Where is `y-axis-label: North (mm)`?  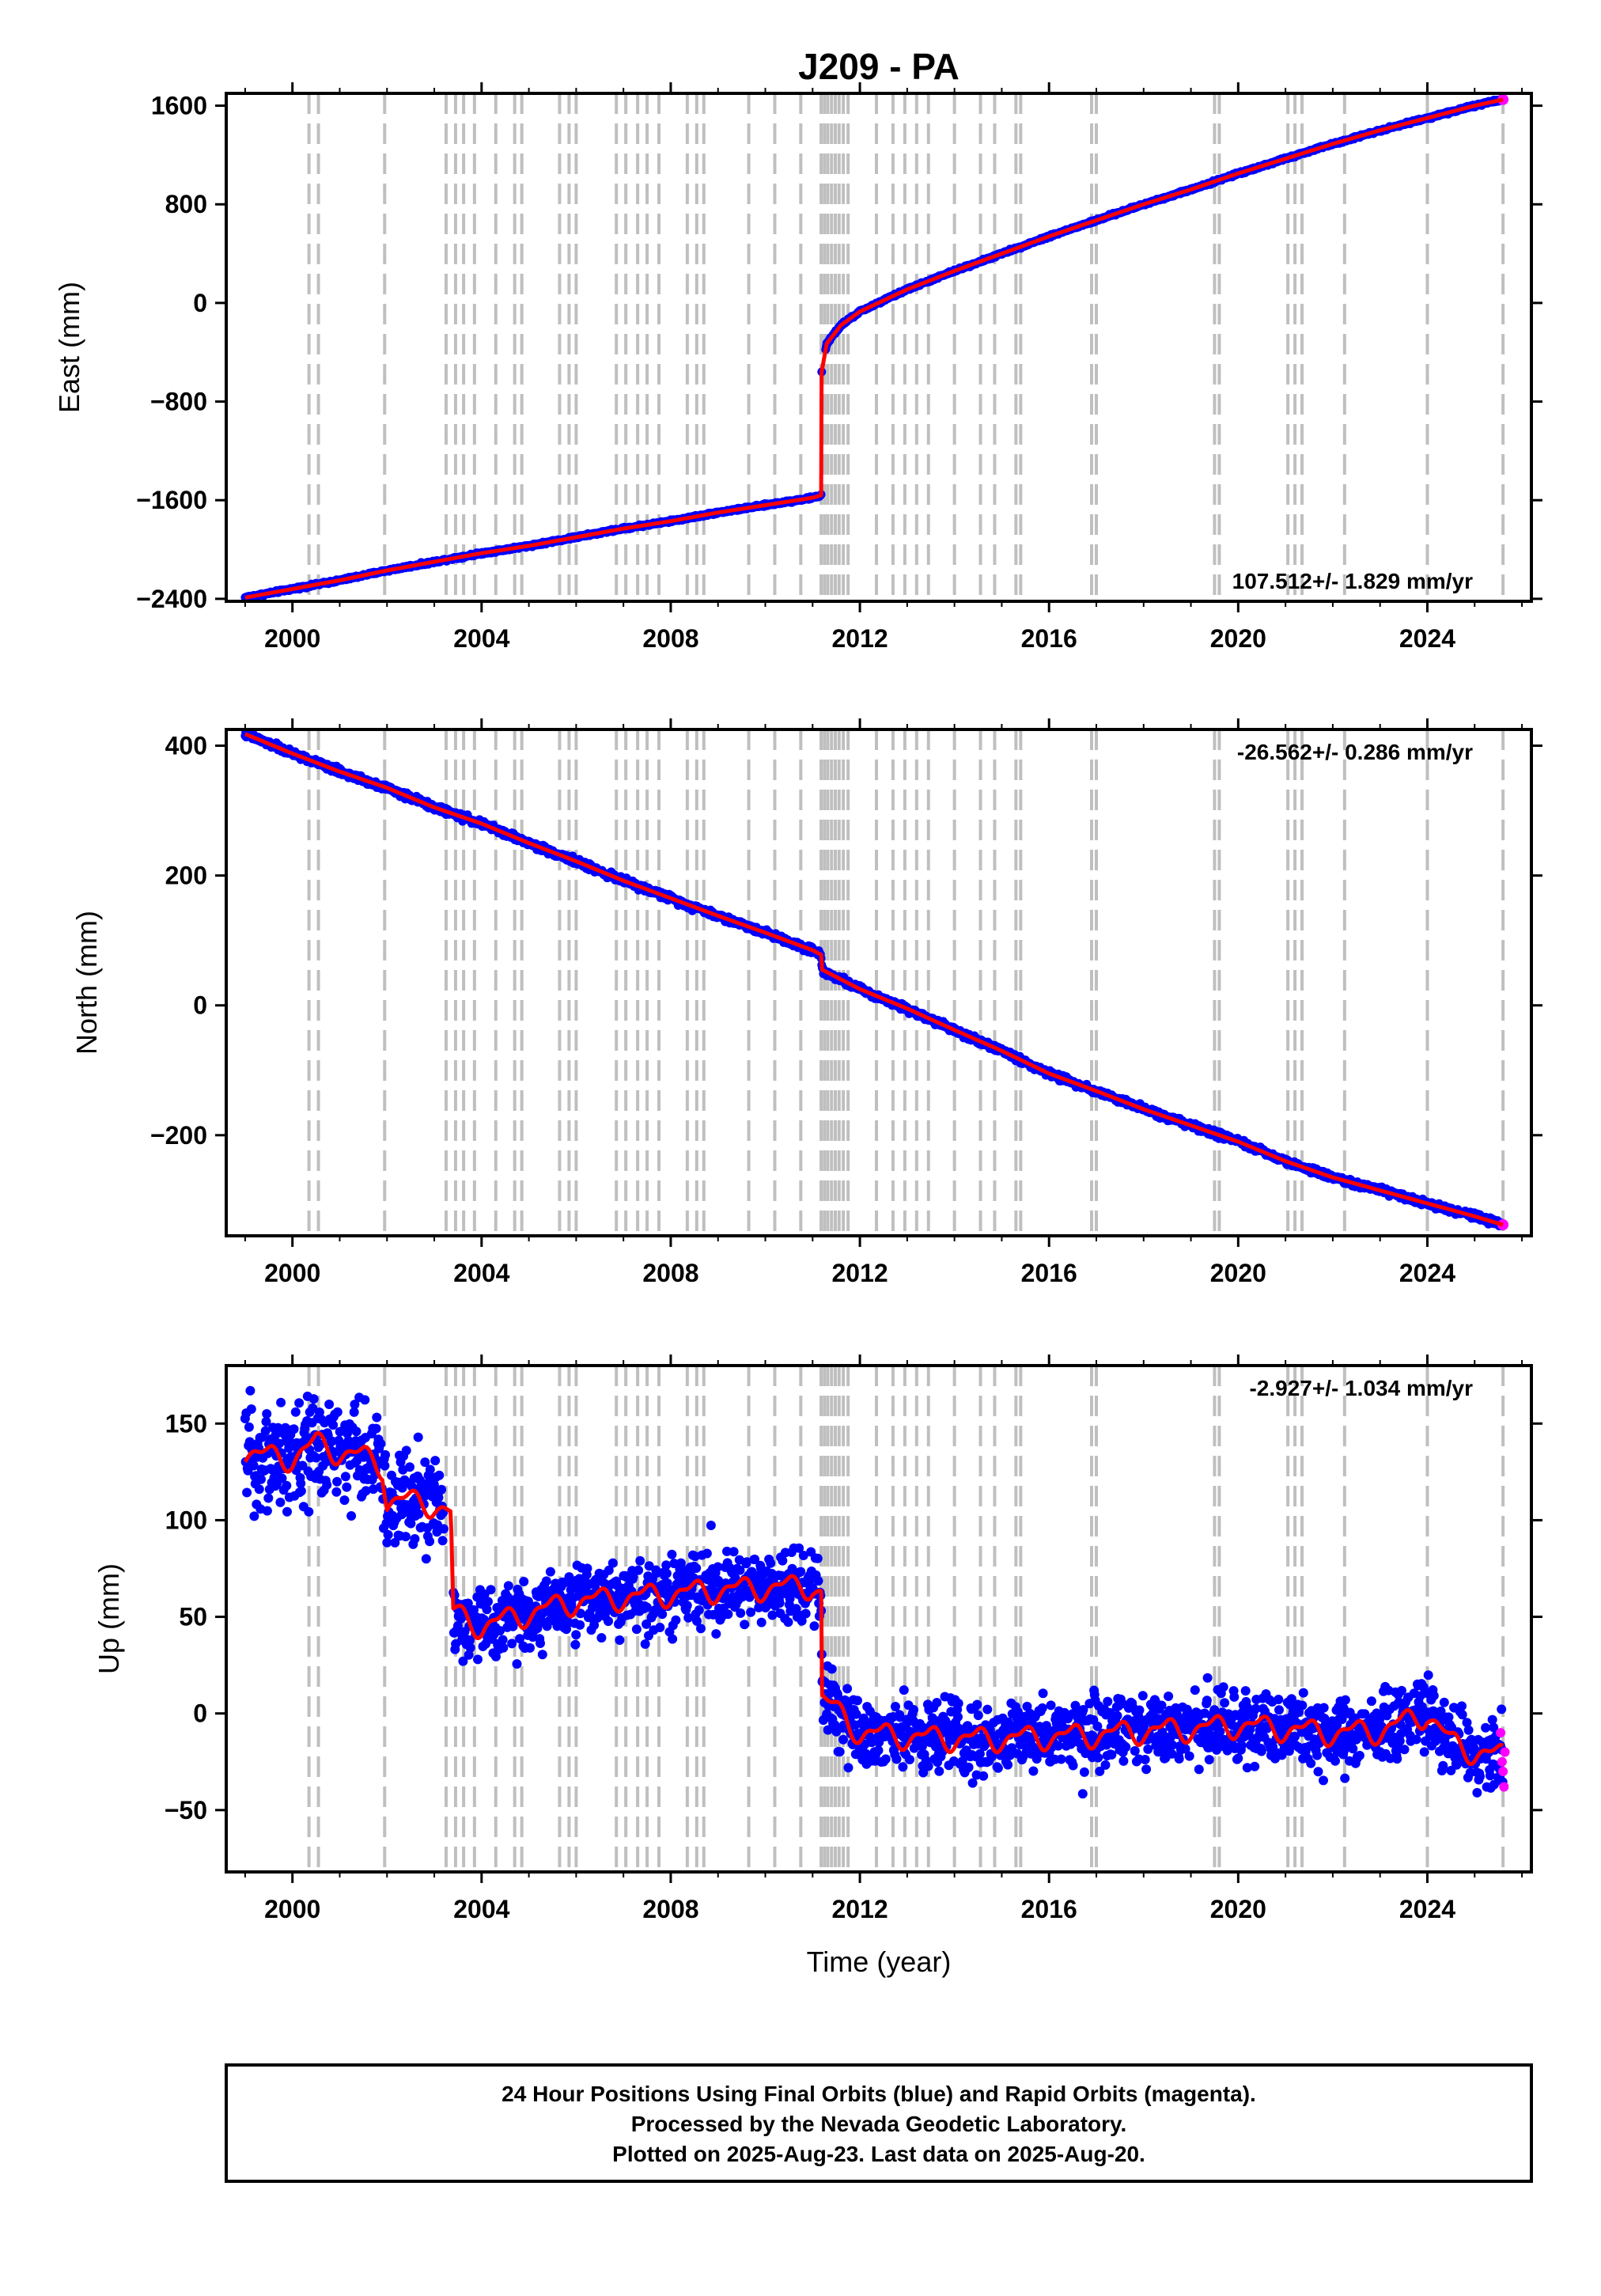
y-axis-label: North (mm) is located at coordinates (87, 983).